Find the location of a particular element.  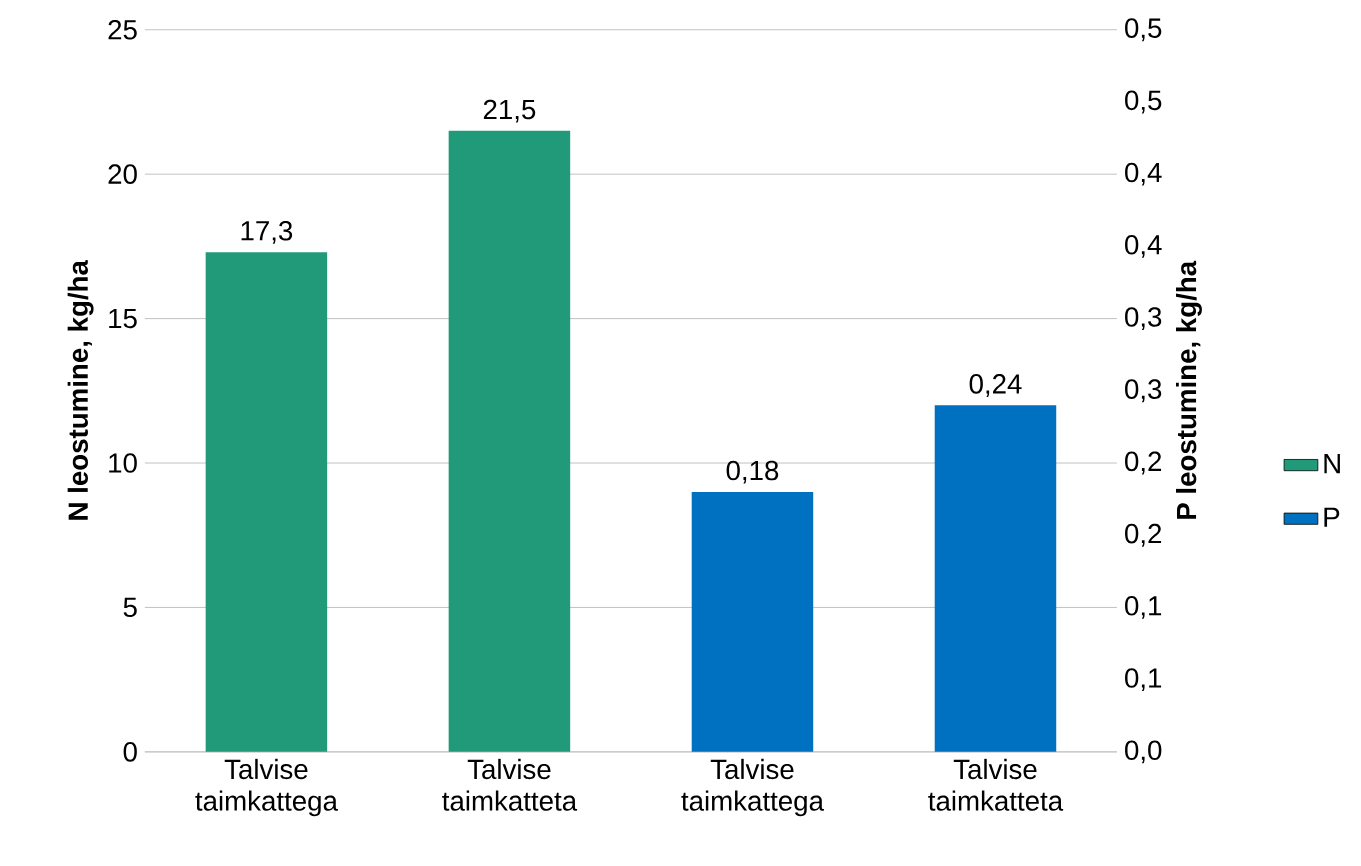

y-tick-label: 10 is located at coordinates (123, 463).